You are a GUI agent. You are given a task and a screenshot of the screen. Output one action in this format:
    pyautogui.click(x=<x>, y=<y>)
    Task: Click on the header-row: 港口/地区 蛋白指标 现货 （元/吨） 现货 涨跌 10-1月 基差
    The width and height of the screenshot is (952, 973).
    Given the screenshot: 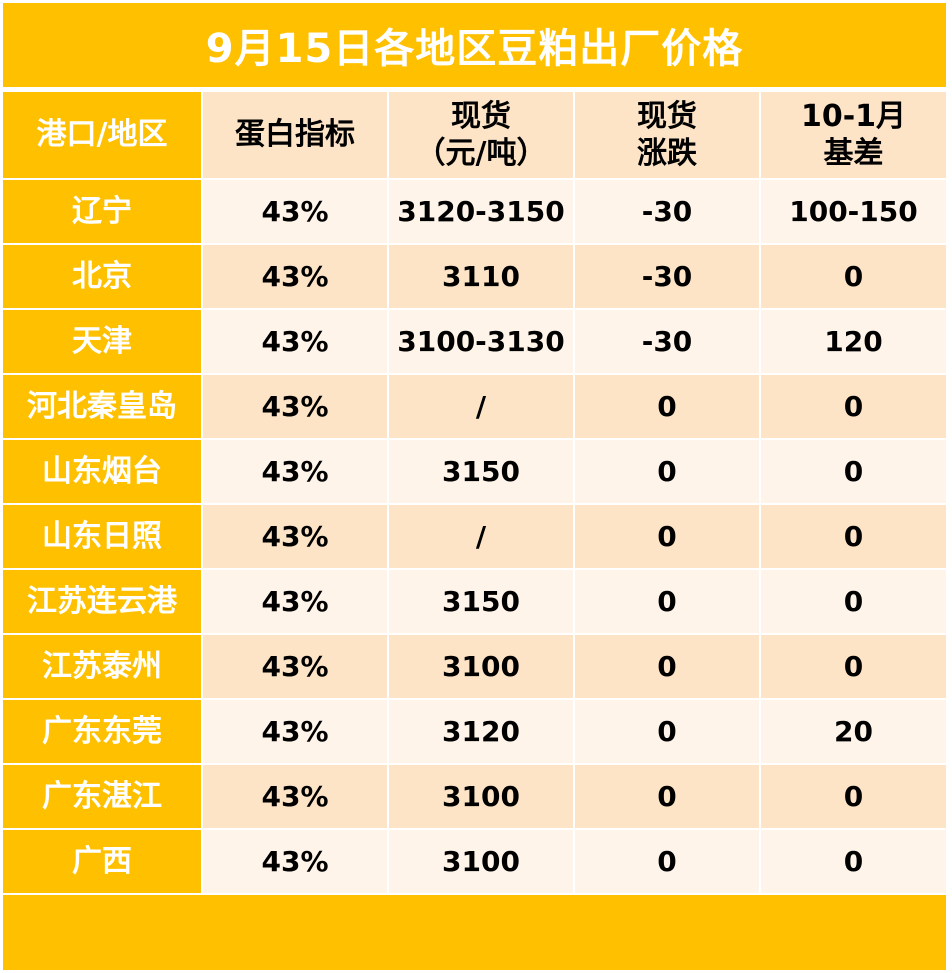 What is the action you would take?
    pyautogui.click(x=474, y=136)
    